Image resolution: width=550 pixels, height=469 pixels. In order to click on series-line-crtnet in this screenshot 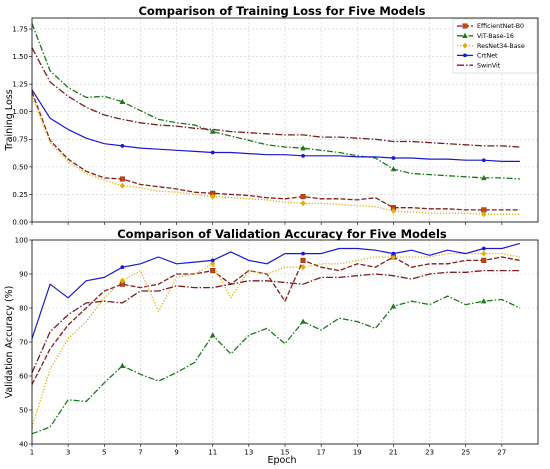, I will do `click(275, 125)`.